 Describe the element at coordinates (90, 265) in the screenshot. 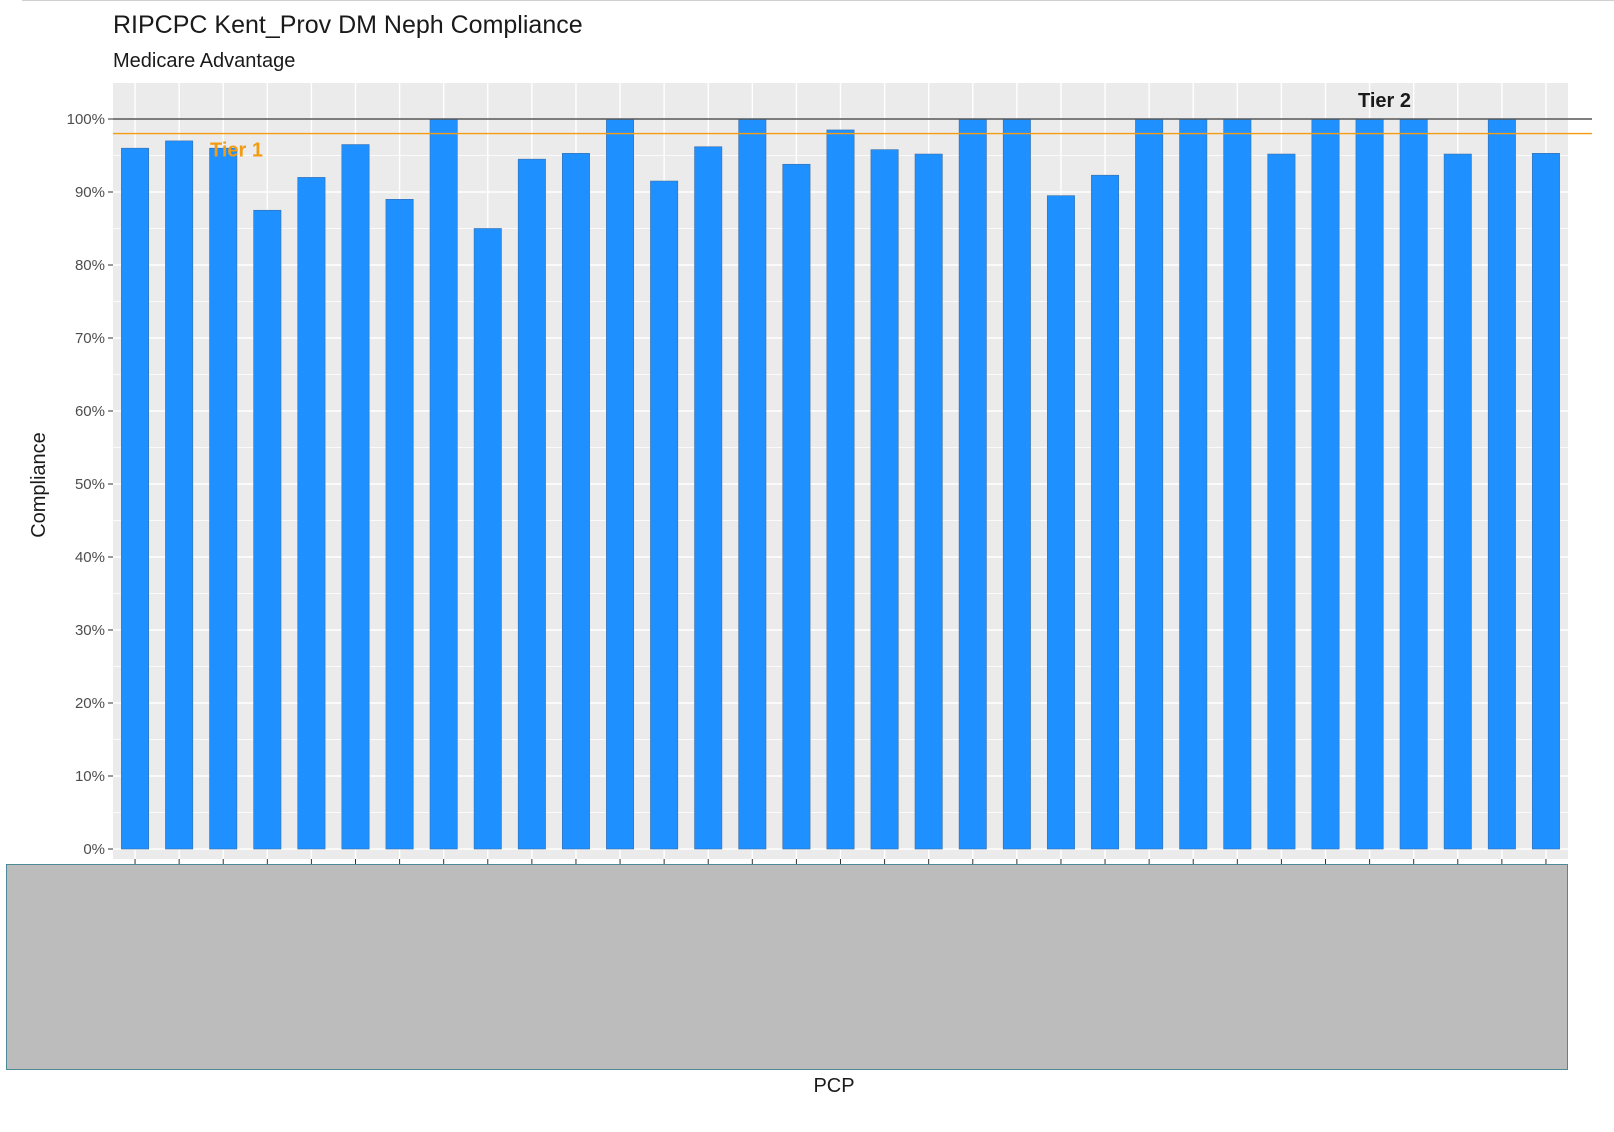

I see `y-tick-label: 80%` at that location.